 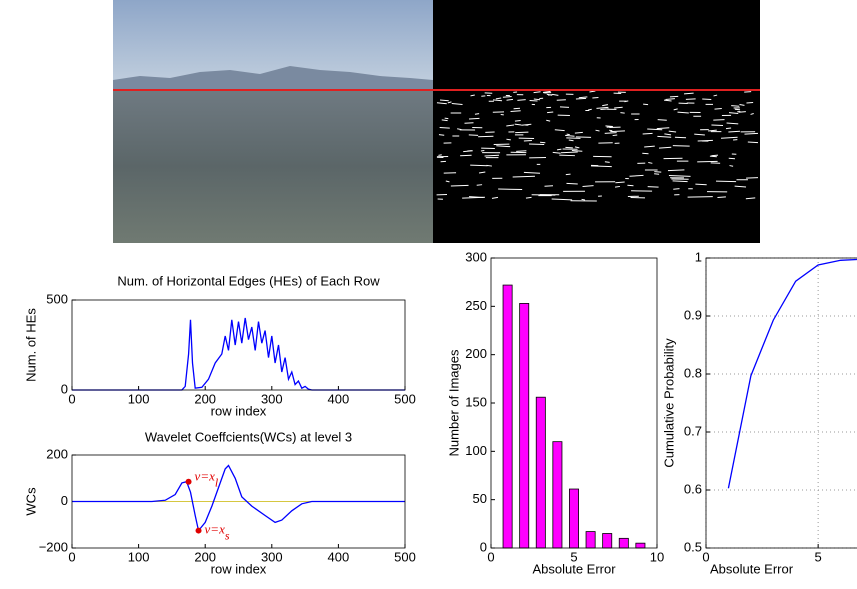 I want to click on annotation: v=xs, so click(x=217, y=532).